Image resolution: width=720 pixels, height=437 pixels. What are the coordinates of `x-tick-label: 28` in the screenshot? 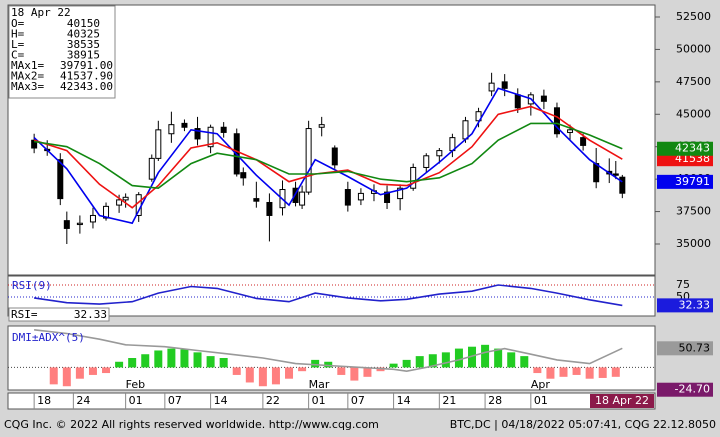 It's located at (495, 400).